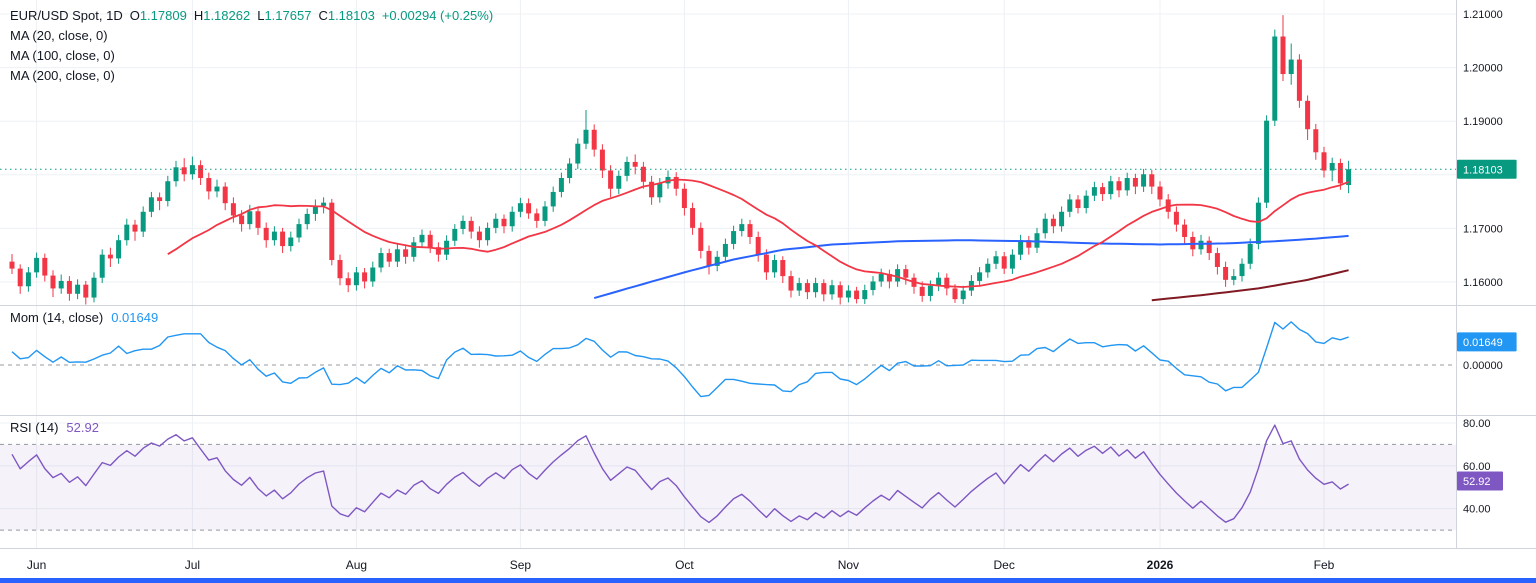 This screenshot has height=583, width=1536. I want to click on last-price-badge, so click(1487, 169).